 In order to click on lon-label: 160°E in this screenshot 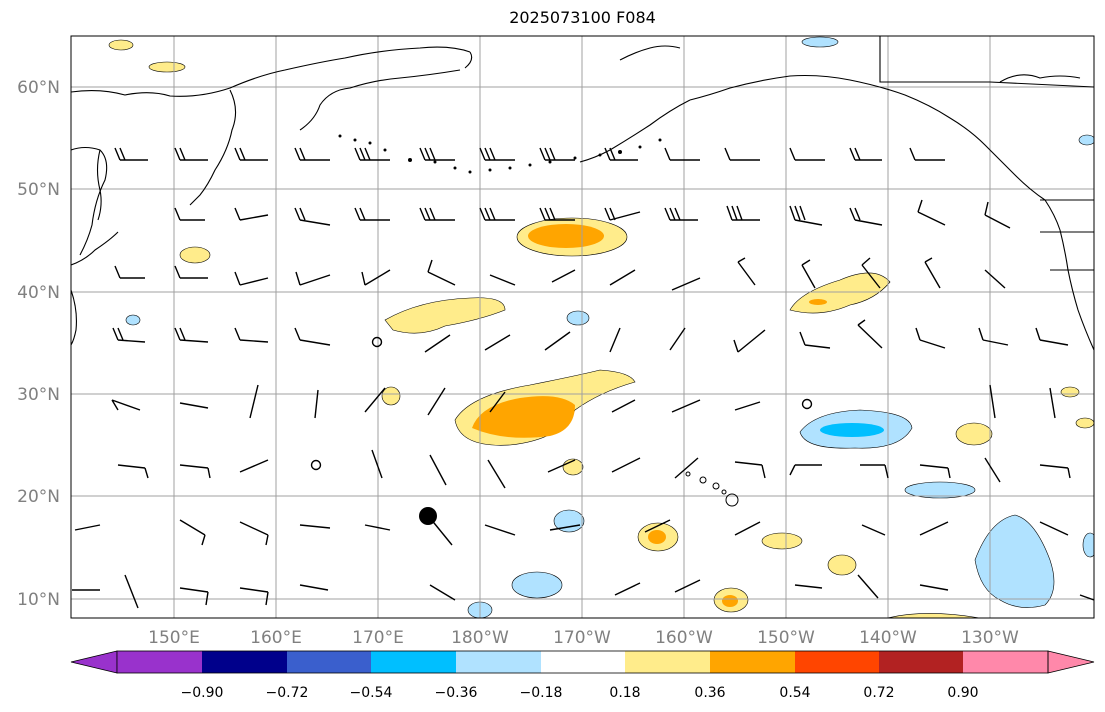, I will do `click(276, 638)`.